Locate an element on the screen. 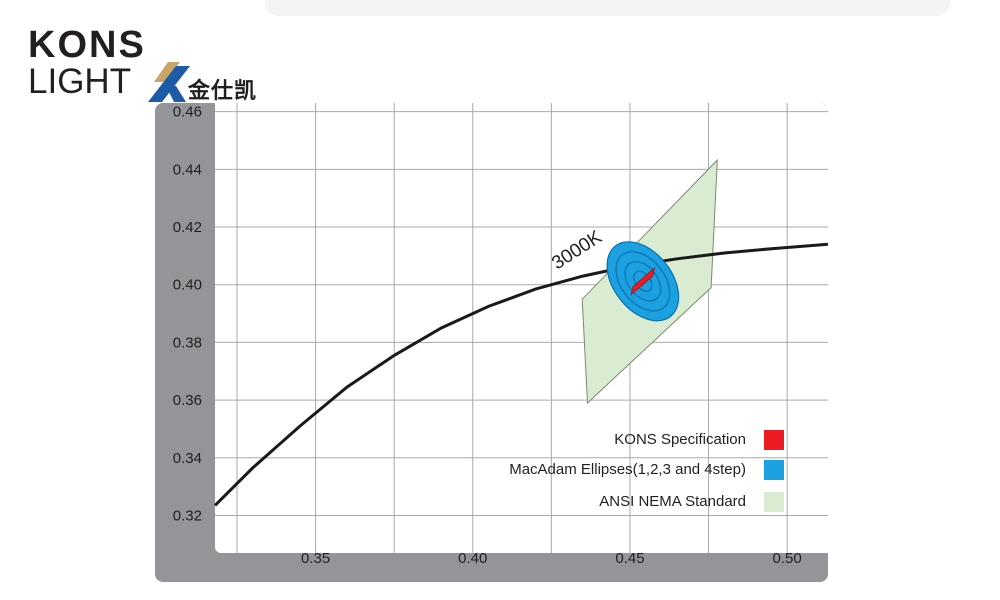 The height and width of the screenshot is (600, 1000). company-logo: KONS LIGHT 金仕凯 is located at coordinates (158, 66).